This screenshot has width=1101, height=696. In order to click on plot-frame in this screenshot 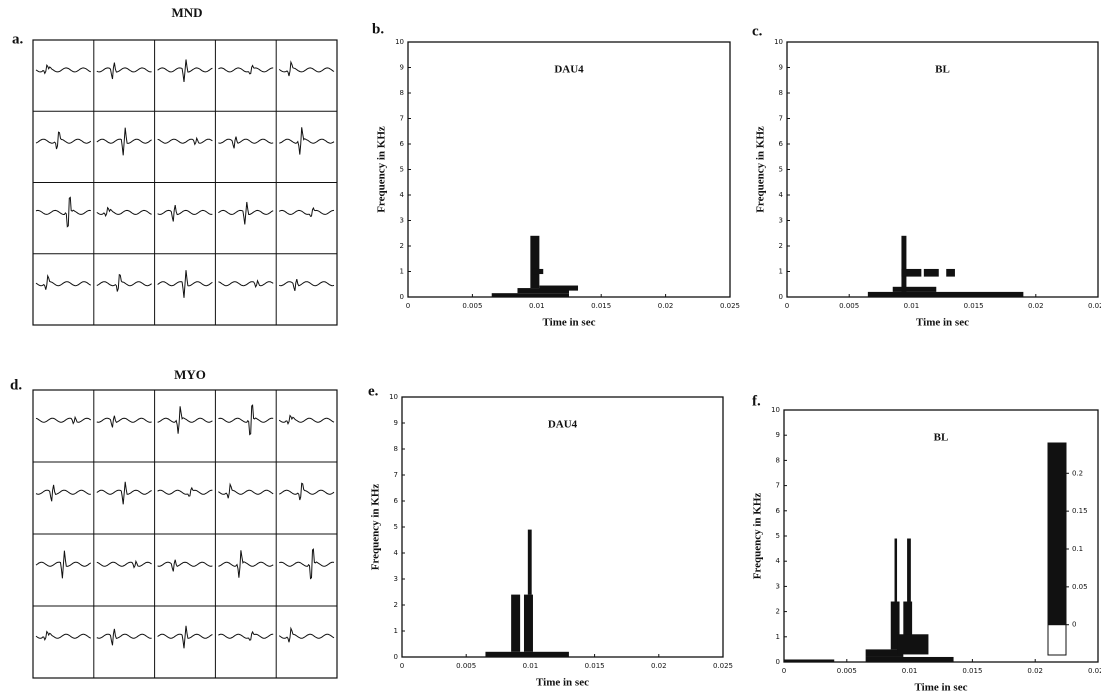, I will do `click(569, 169)`.